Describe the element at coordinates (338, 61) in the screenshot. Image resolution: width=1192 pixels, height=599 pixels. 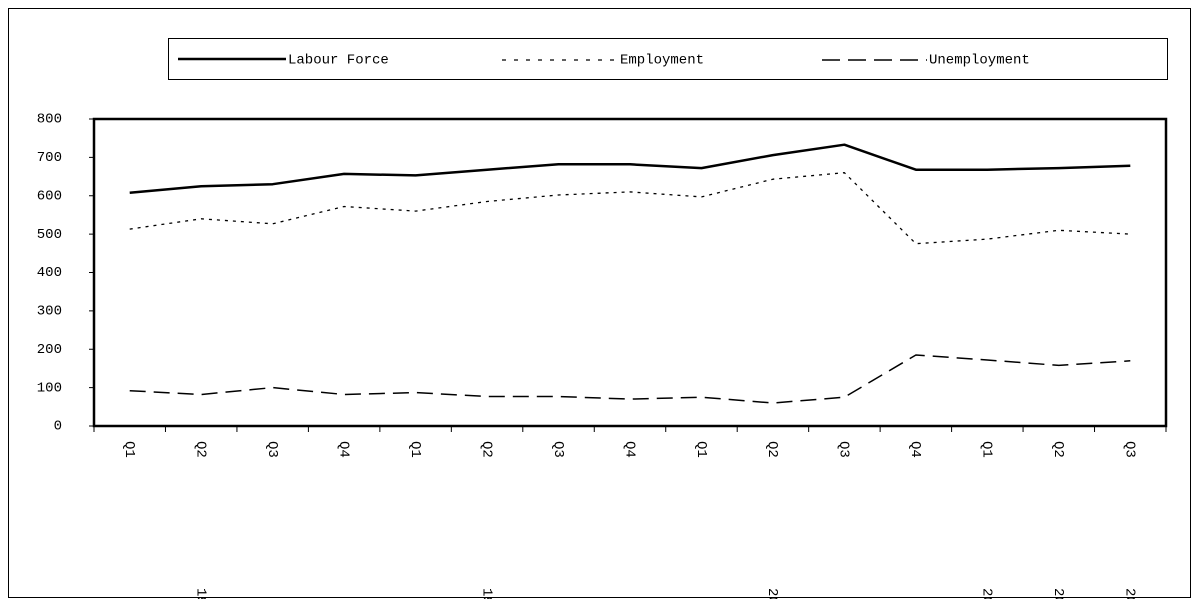
I see `legend-label-labour-force: Labour Force` at that location.